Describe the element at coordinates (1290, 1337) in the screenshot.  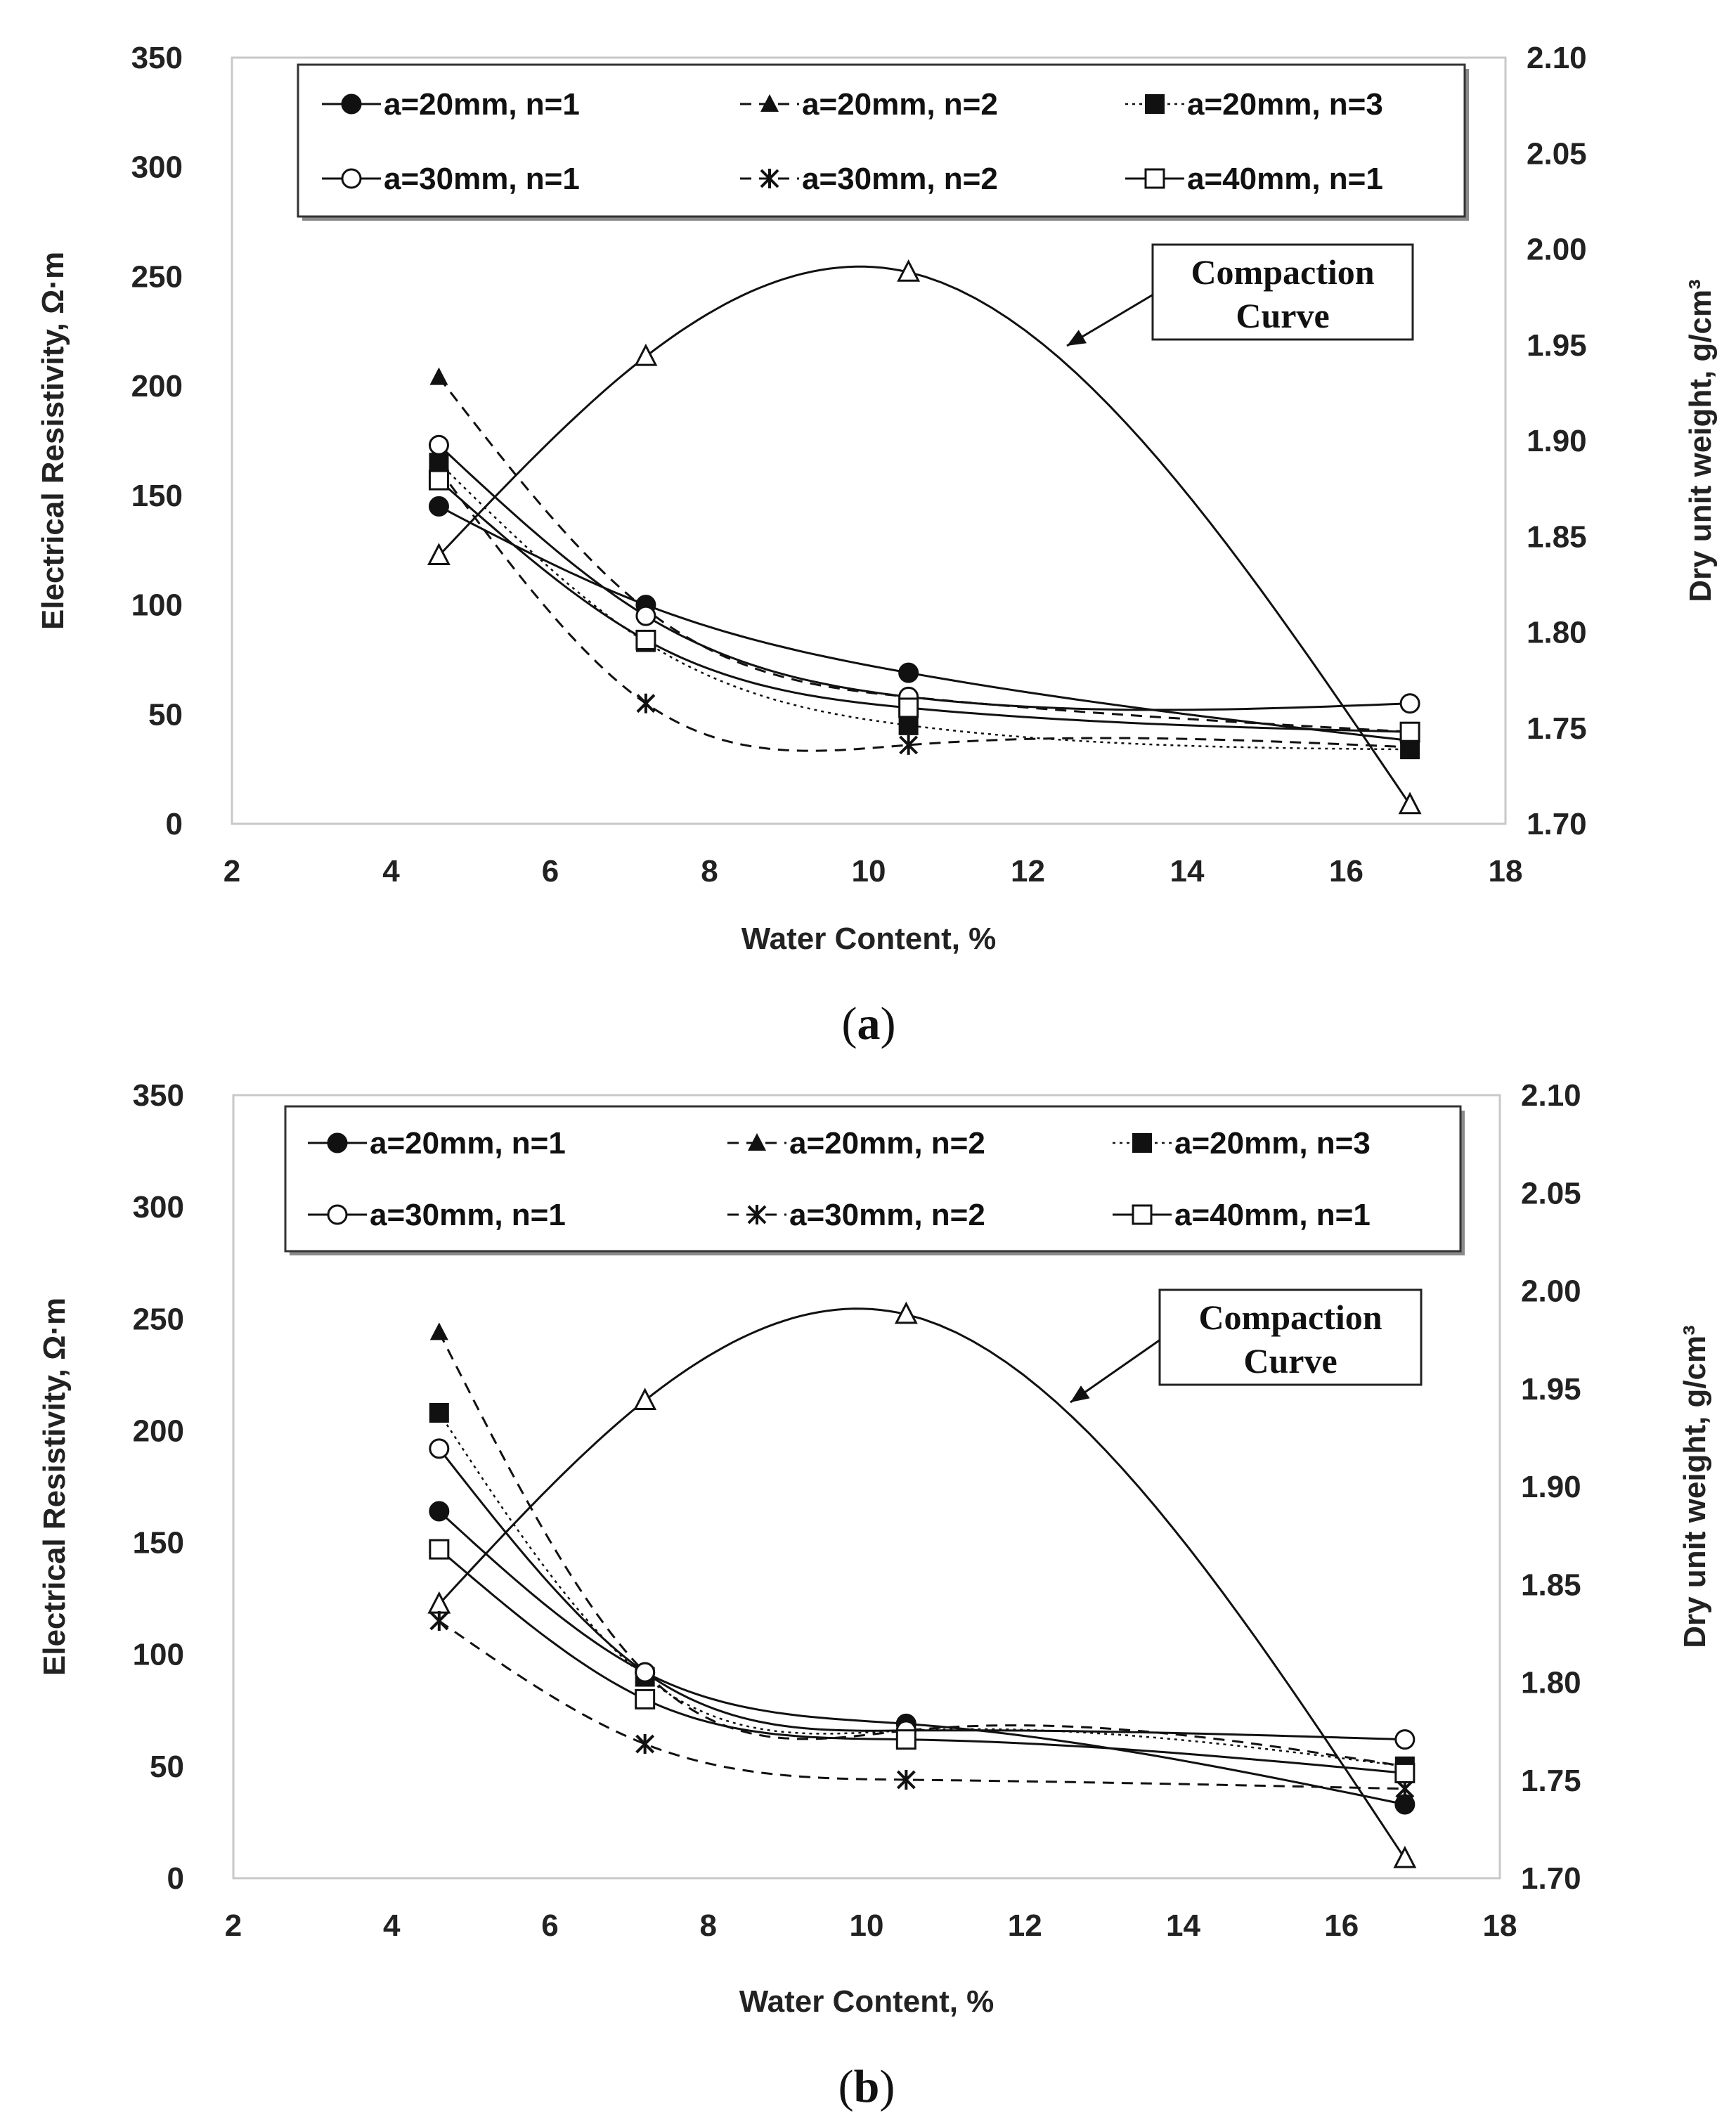
I see `compaction-label-box` at that location.